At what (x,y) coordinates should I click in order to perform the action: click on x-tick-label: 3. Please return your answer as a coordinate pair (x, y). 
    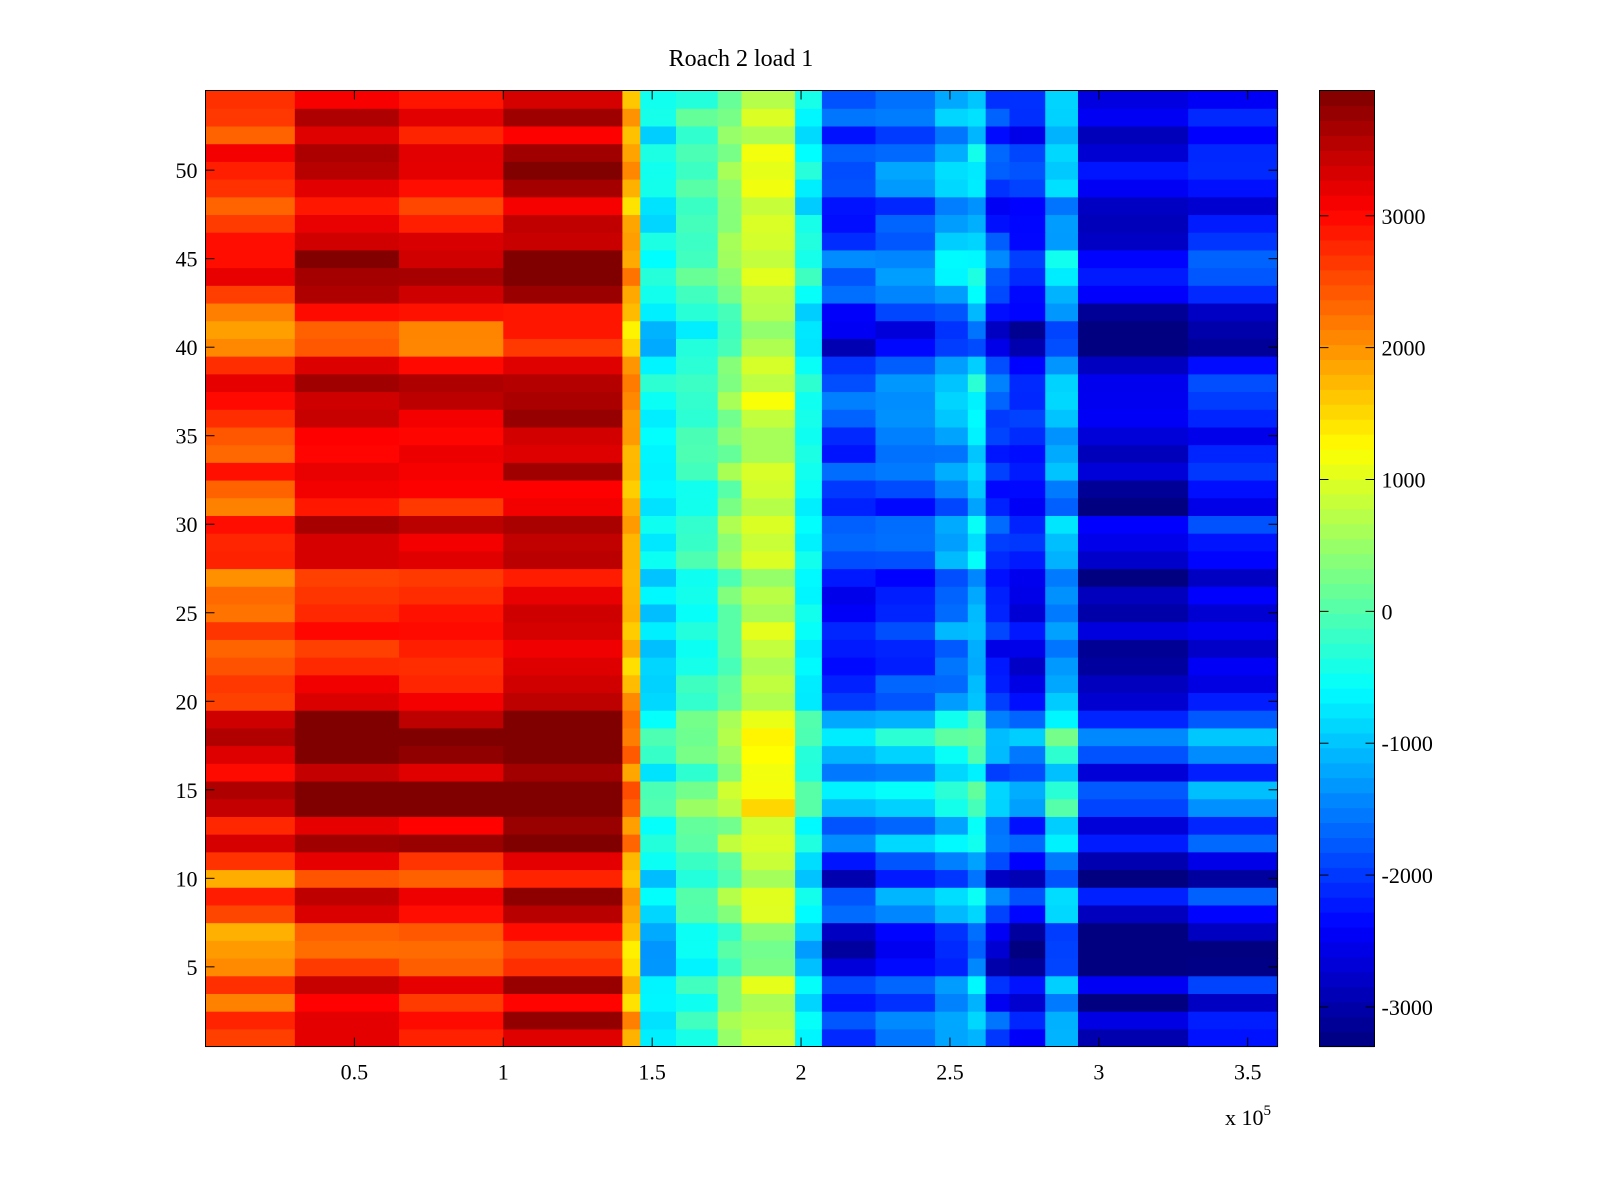
    Looking at the image, I should click on (1098, 1072).